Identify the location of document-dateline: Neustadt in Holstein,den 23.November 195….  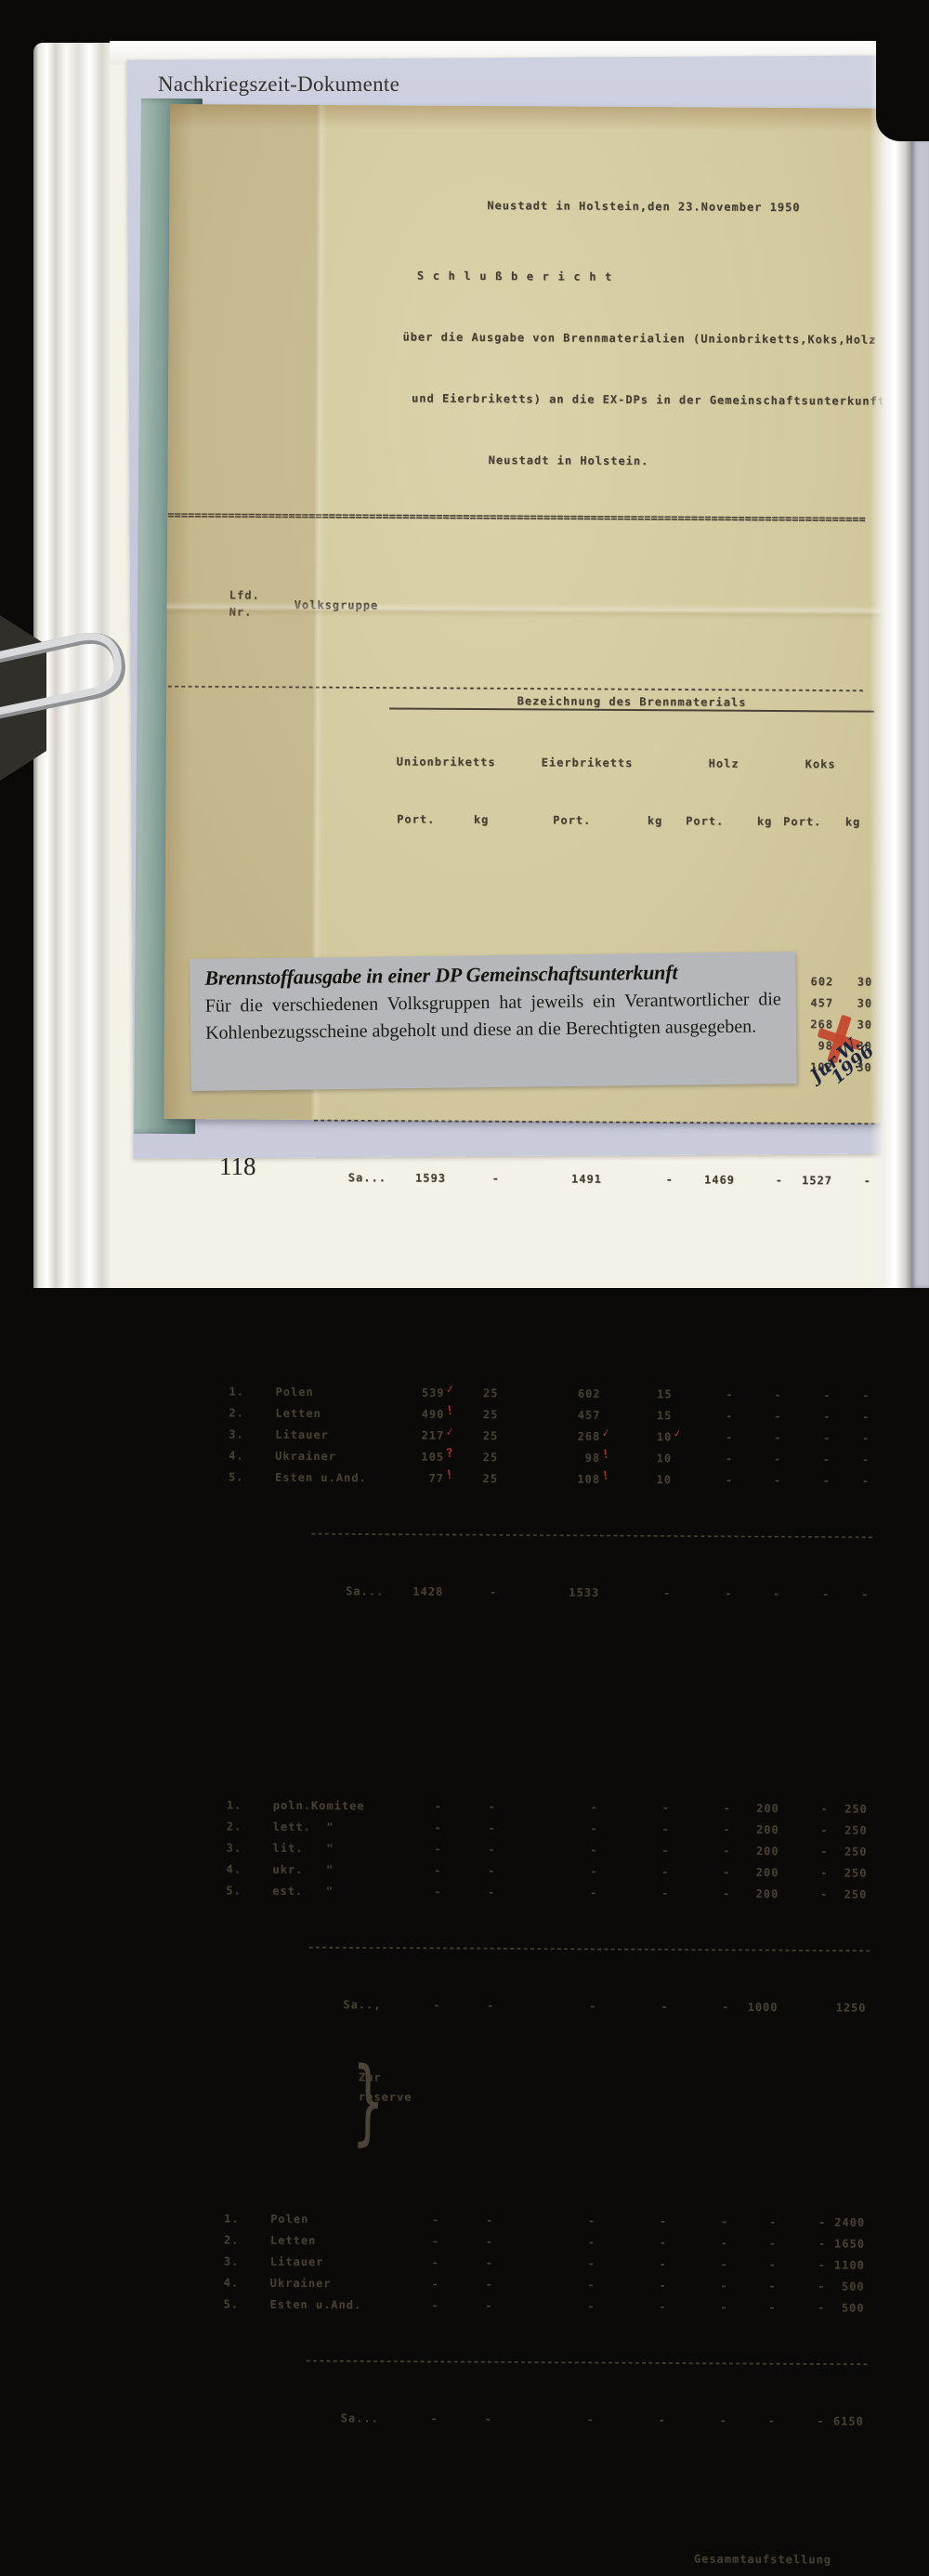
(527, 205).